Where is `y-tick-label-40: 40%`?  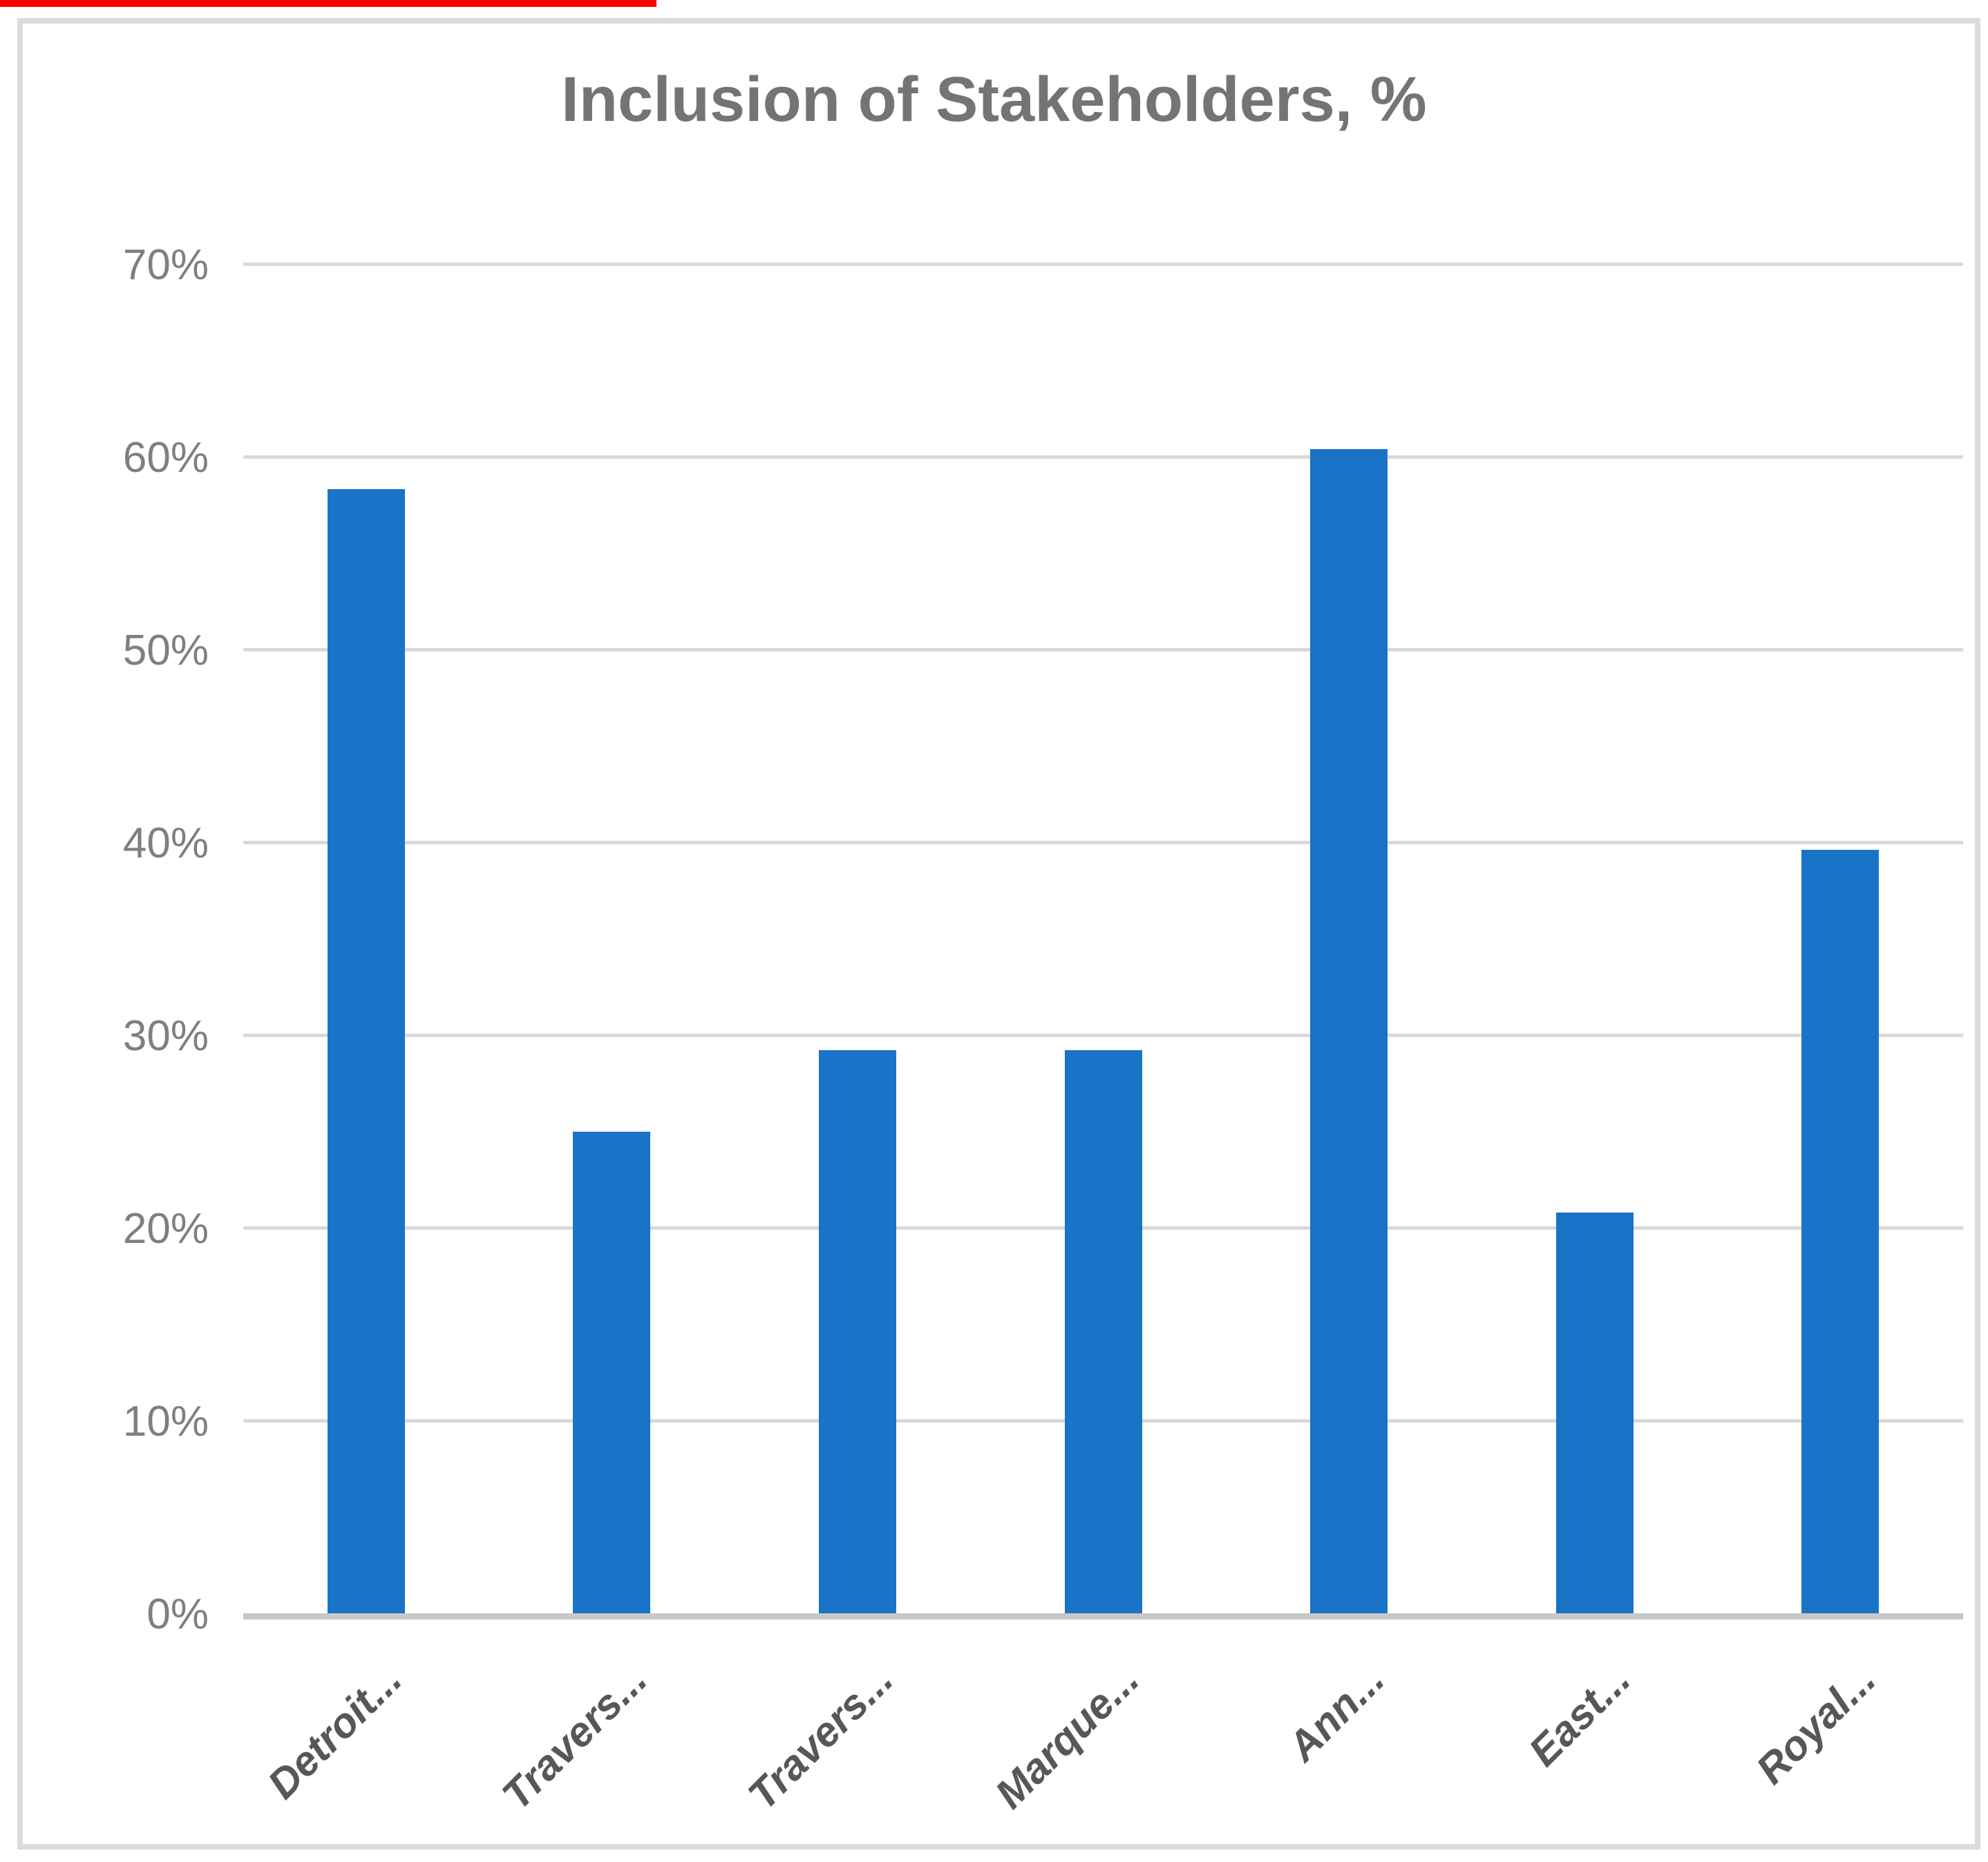 y-tick-label-40: 40% is located at coordinates (165, 843).